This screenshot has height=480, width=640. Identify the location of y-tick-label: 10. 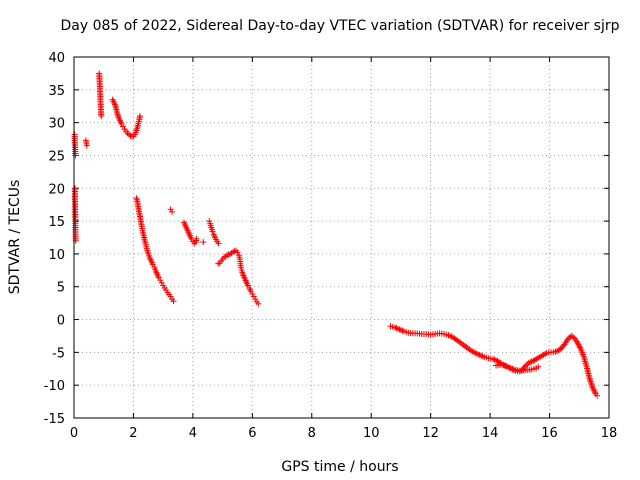
(56, 255).